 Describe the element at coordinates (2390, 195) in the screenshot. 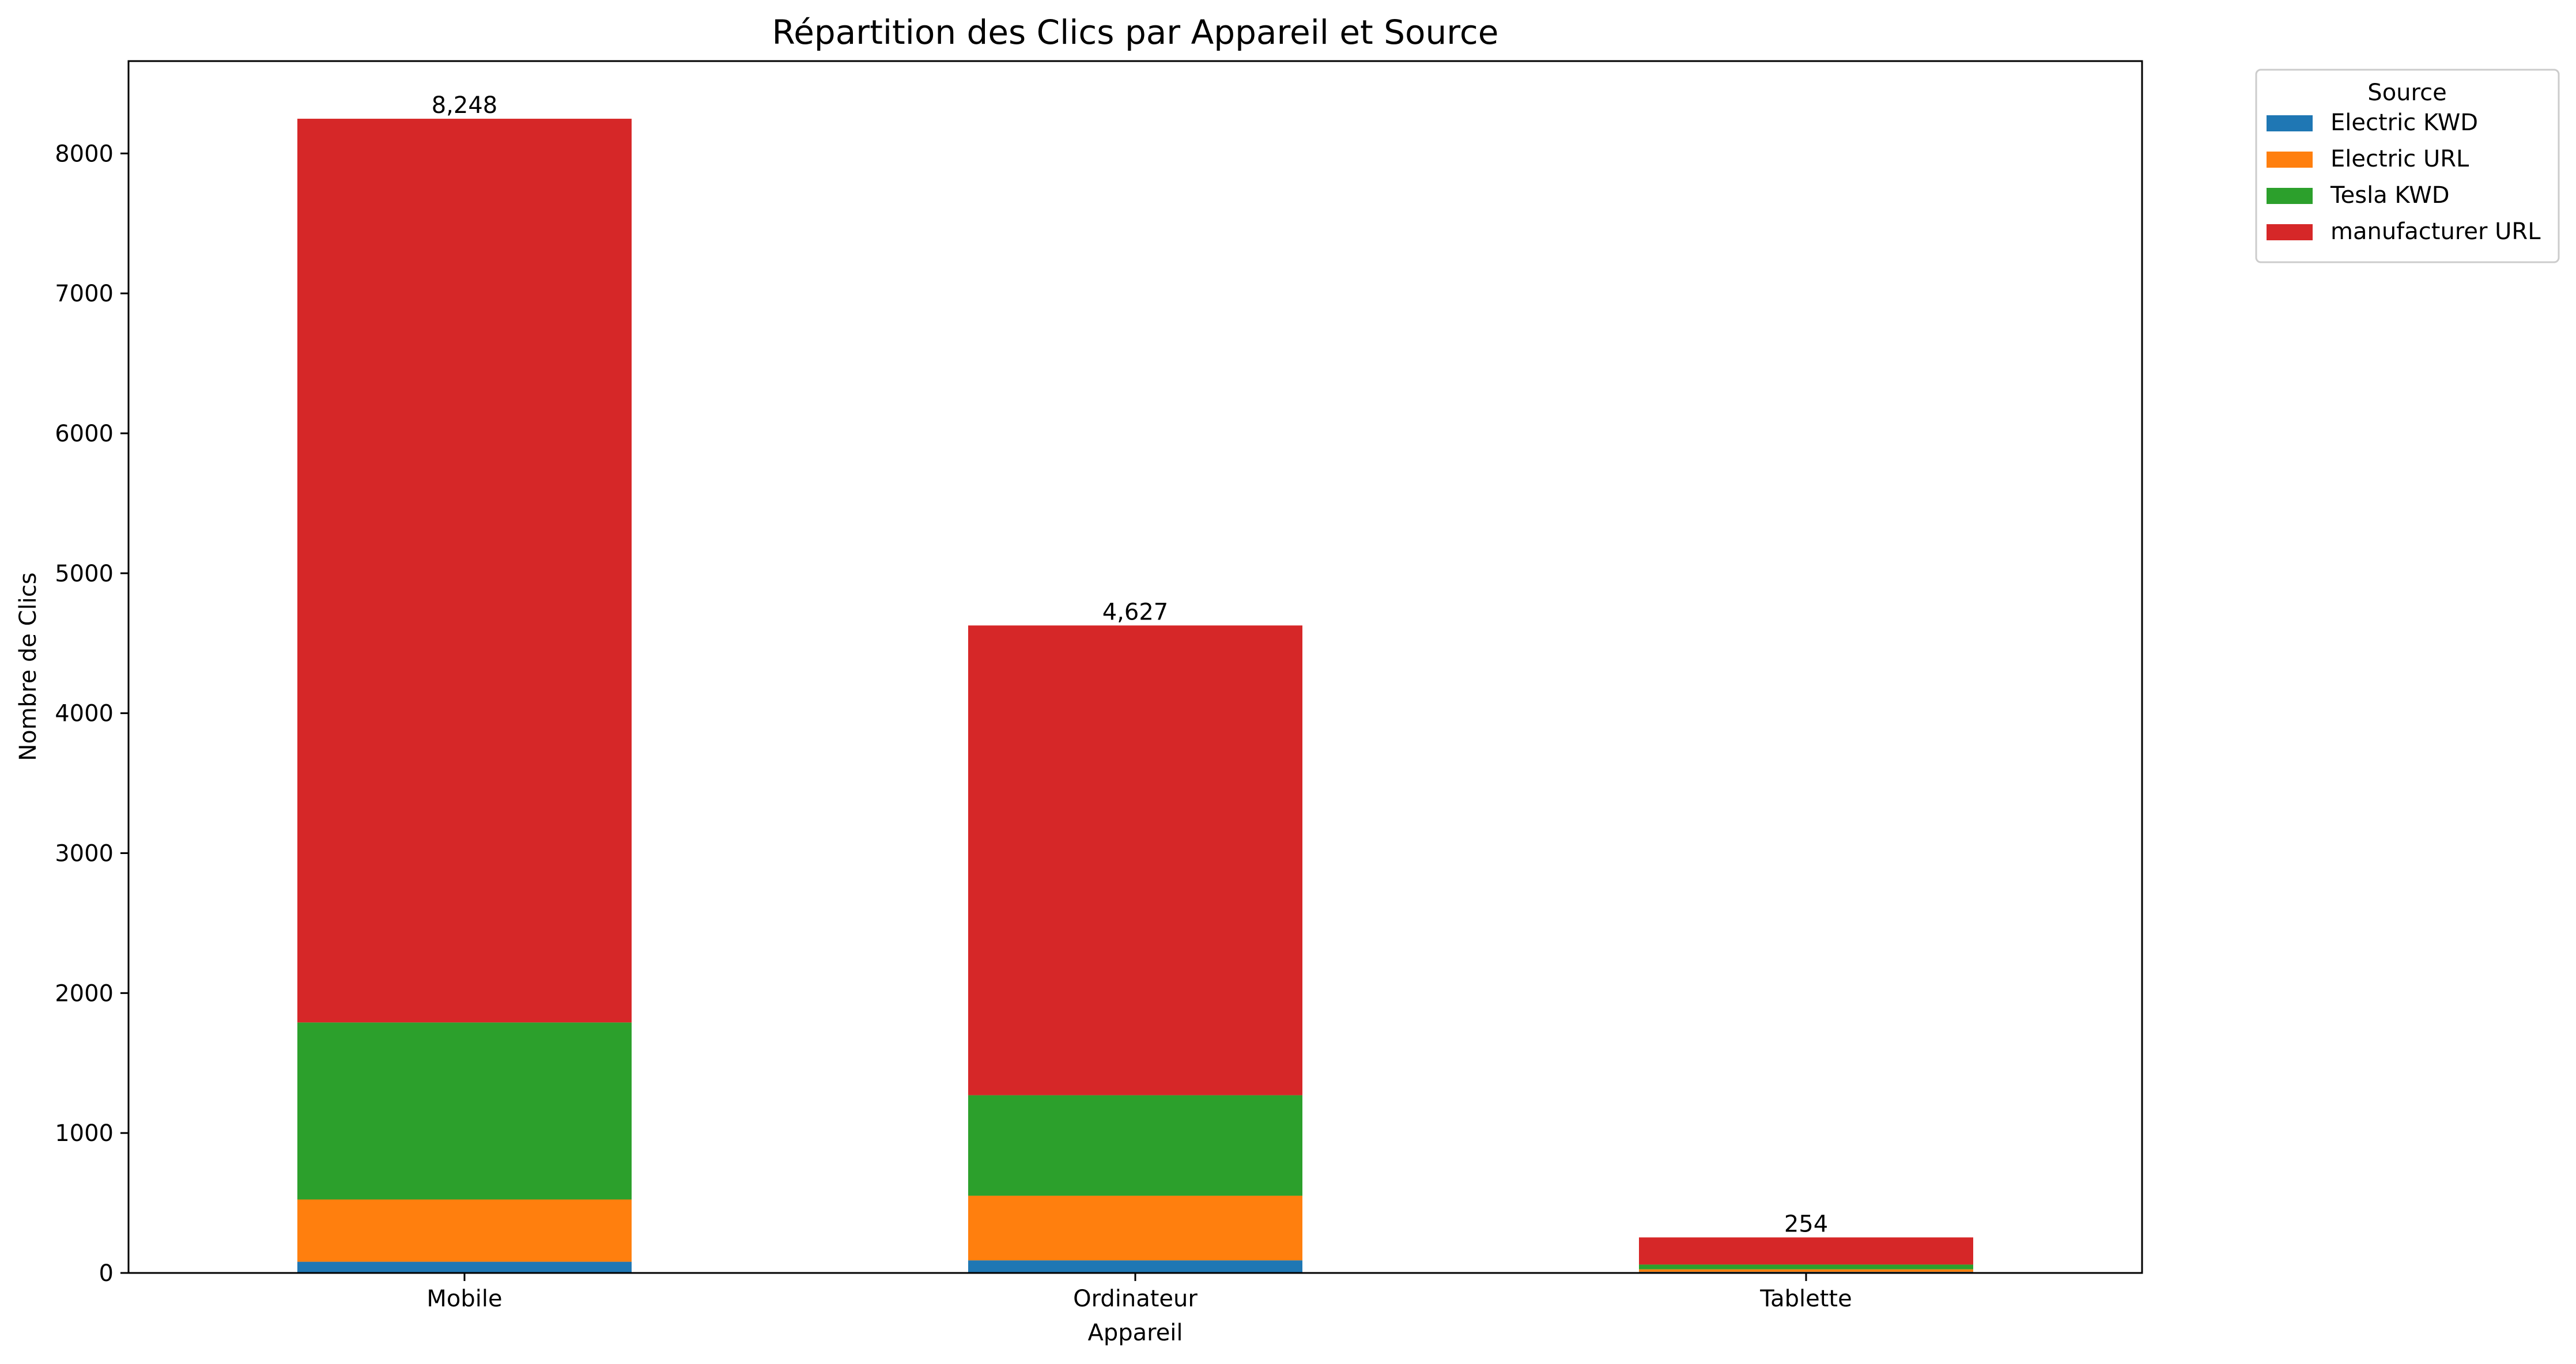

I see `legend-label-2: Tesla KWD` at that location.